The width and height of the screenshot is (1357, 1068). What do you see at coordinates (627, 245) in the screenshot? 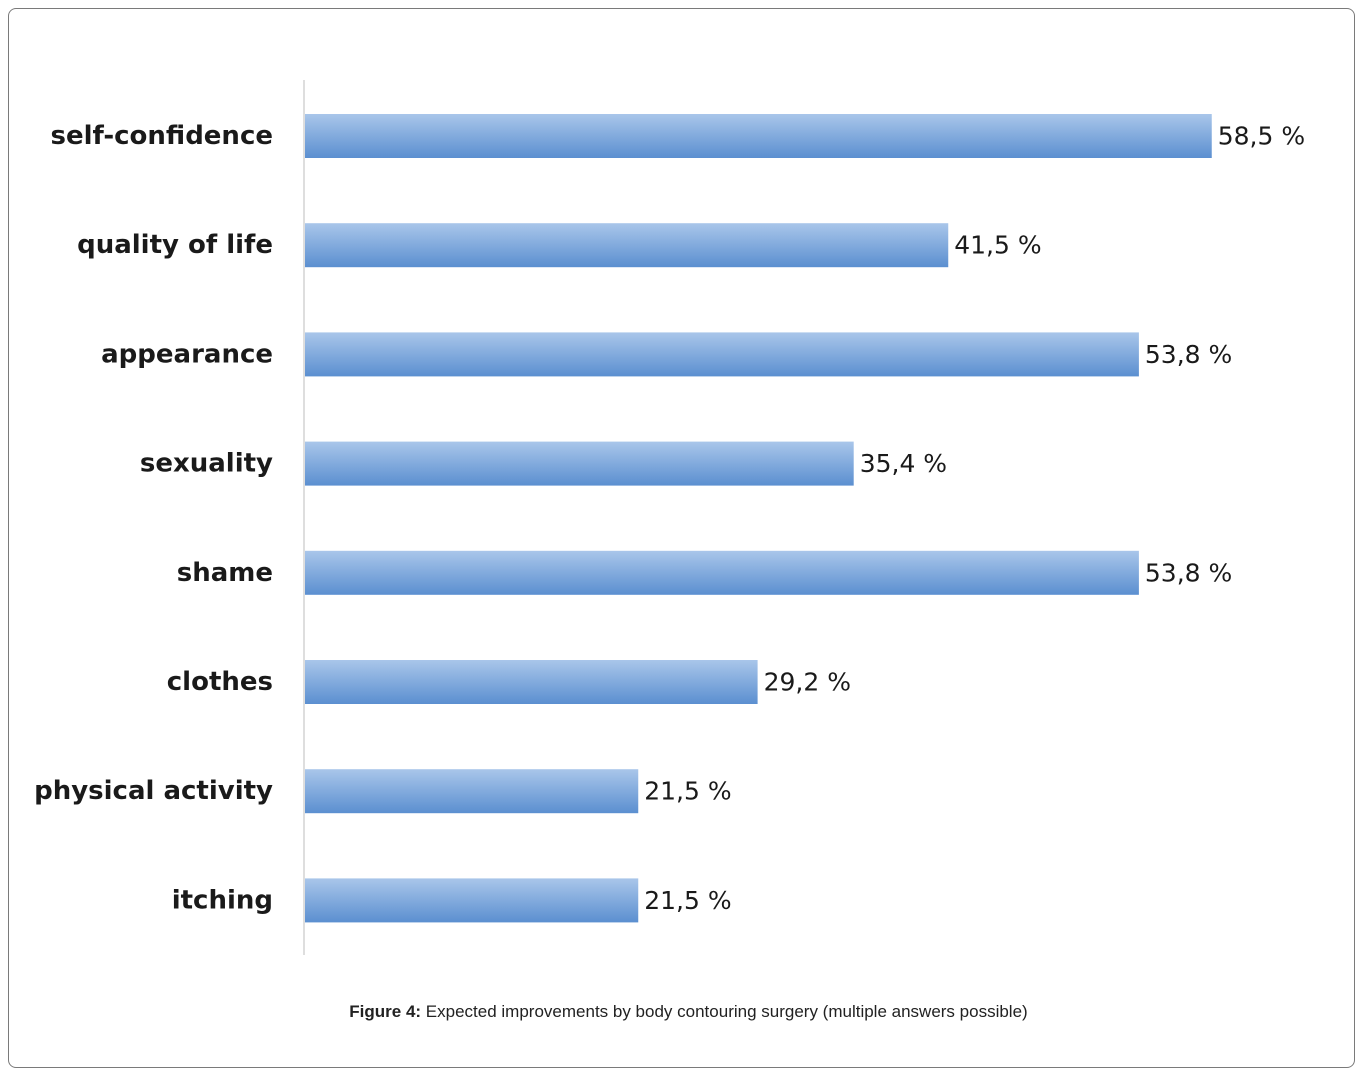
I see `bar-quality-of-life` at bounding box center [627, 245].